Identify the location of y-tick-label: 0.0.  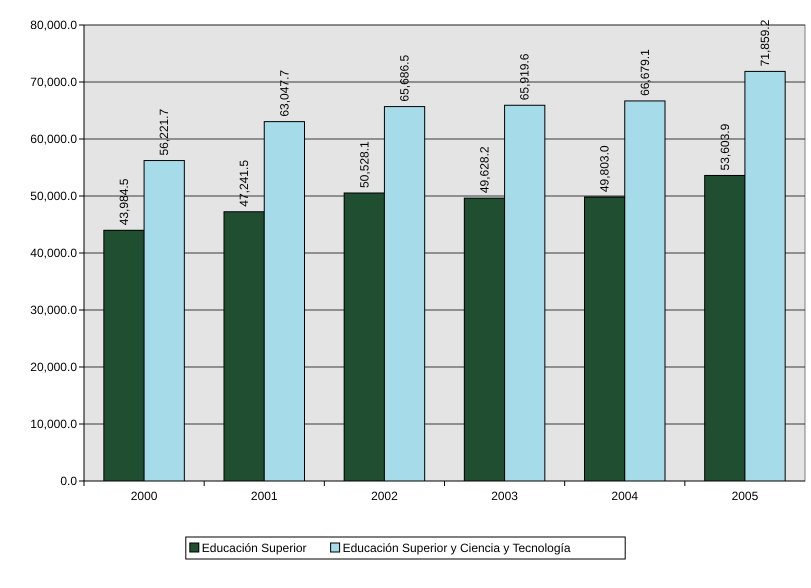
(69, 481).